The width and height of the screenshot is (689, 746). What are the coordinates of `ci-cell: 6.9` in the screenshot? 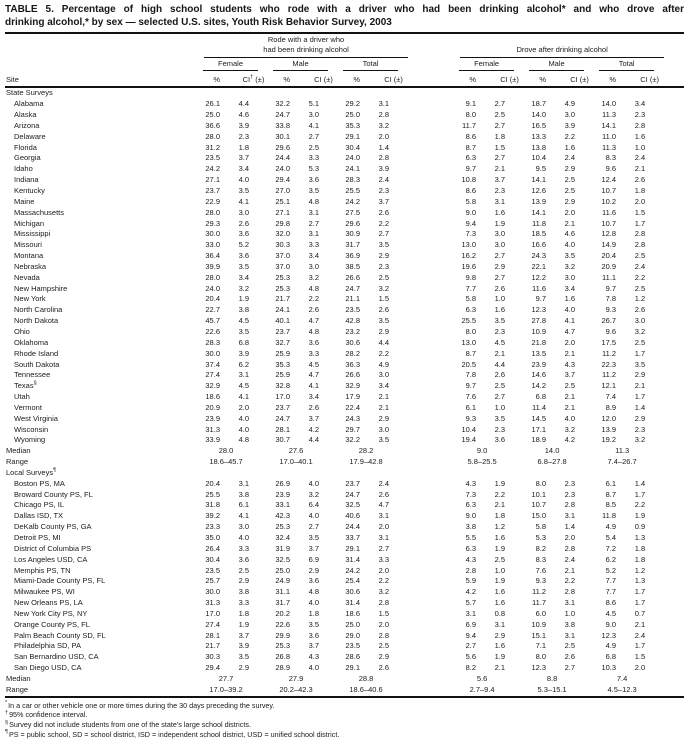 It's located at (313, 559).